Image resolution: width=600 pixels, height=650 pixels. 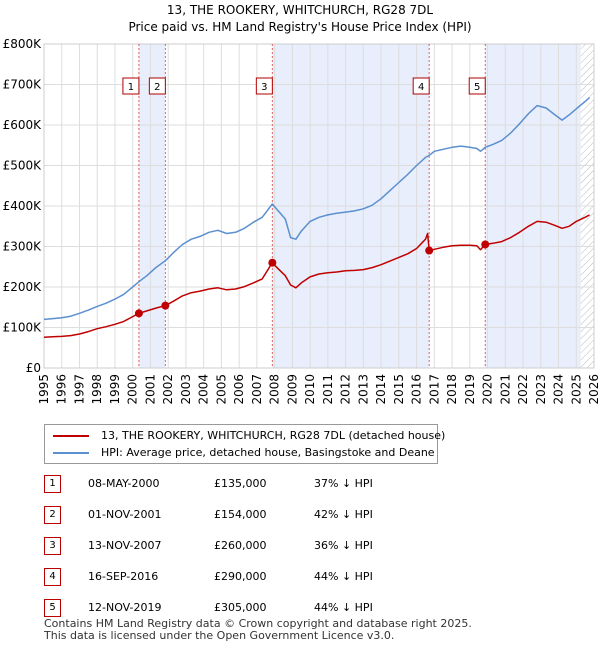 I want to click on x-tick-label: 1998, so click(x=97, y=389).